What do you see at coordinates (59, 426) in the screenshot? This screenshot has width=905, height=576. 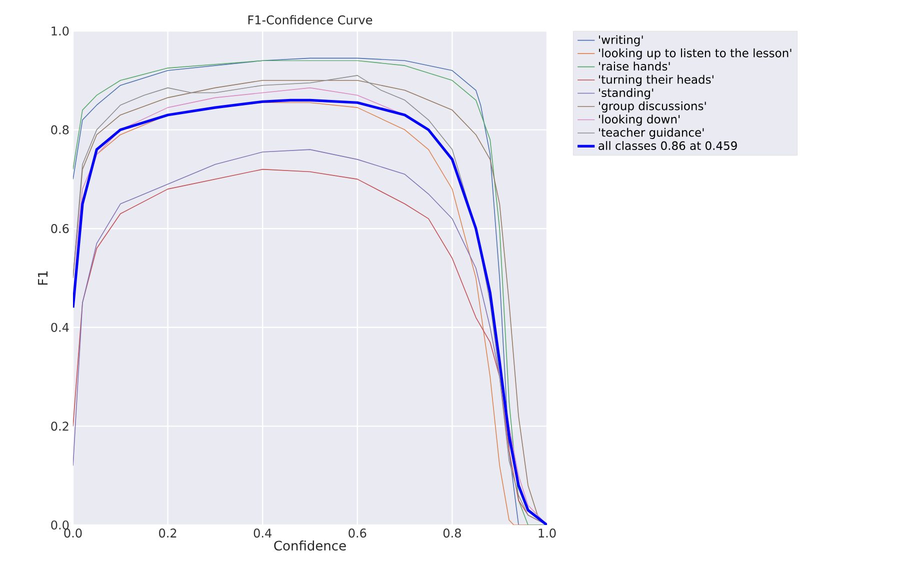 I see `y-tick-label: 0.2` at bounding box center [59, 426].